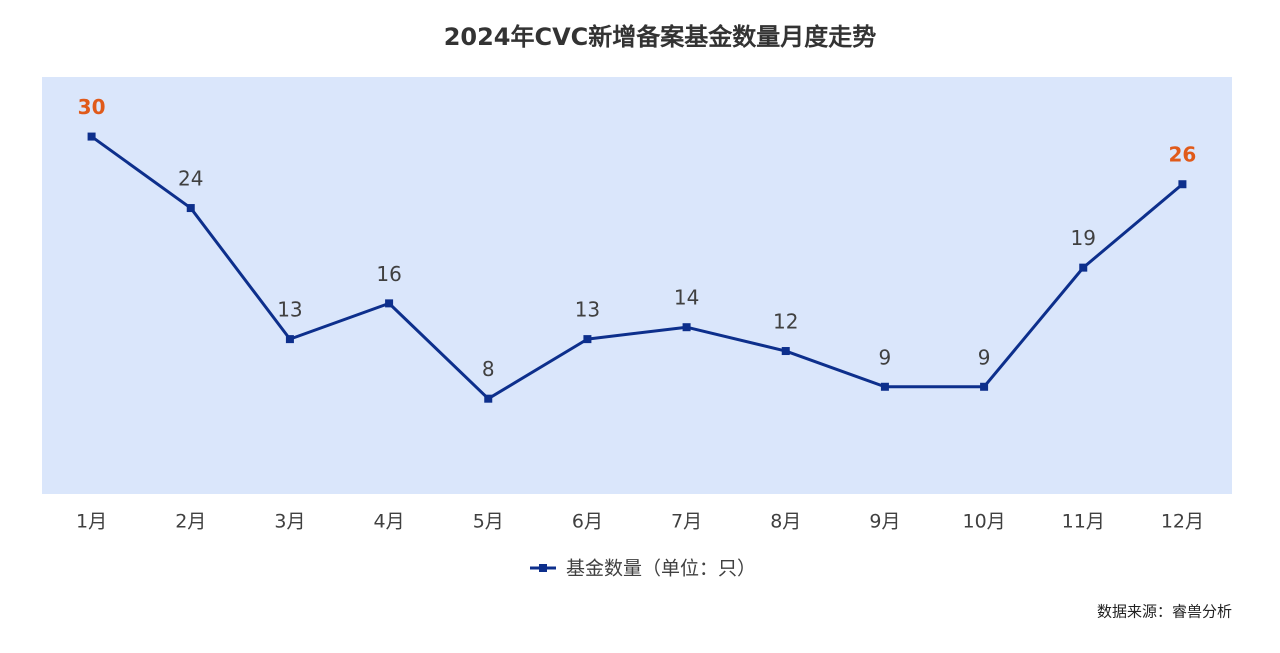 The height and width of the screenshot is (653, 1280). Describe the element at coordinates (785, 522) in the screenshot. I see `x-tick-label: 8月` at that location.